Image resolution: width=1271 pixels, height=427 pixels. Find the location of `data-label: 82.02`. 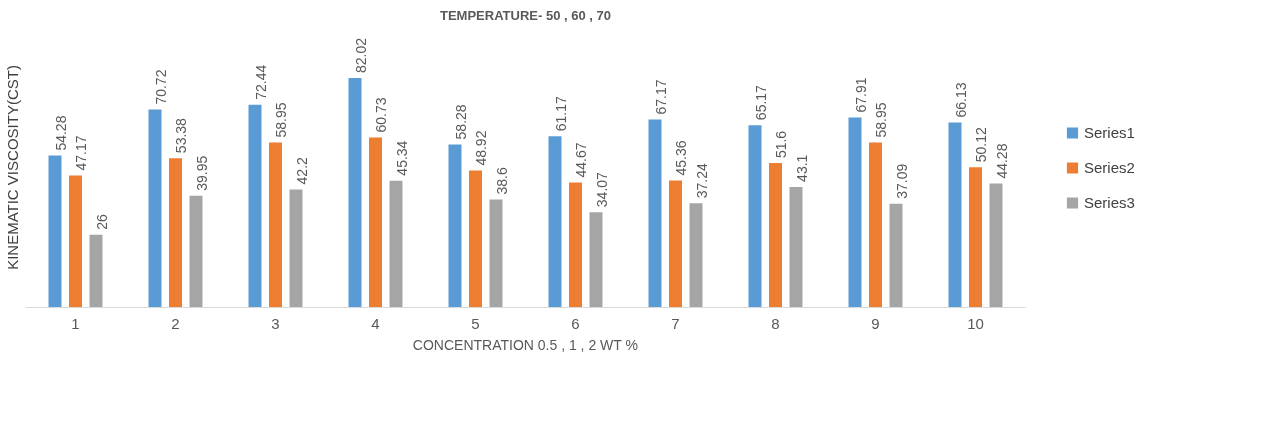

data-label: 82.02 is located at coordinates (361, 55).